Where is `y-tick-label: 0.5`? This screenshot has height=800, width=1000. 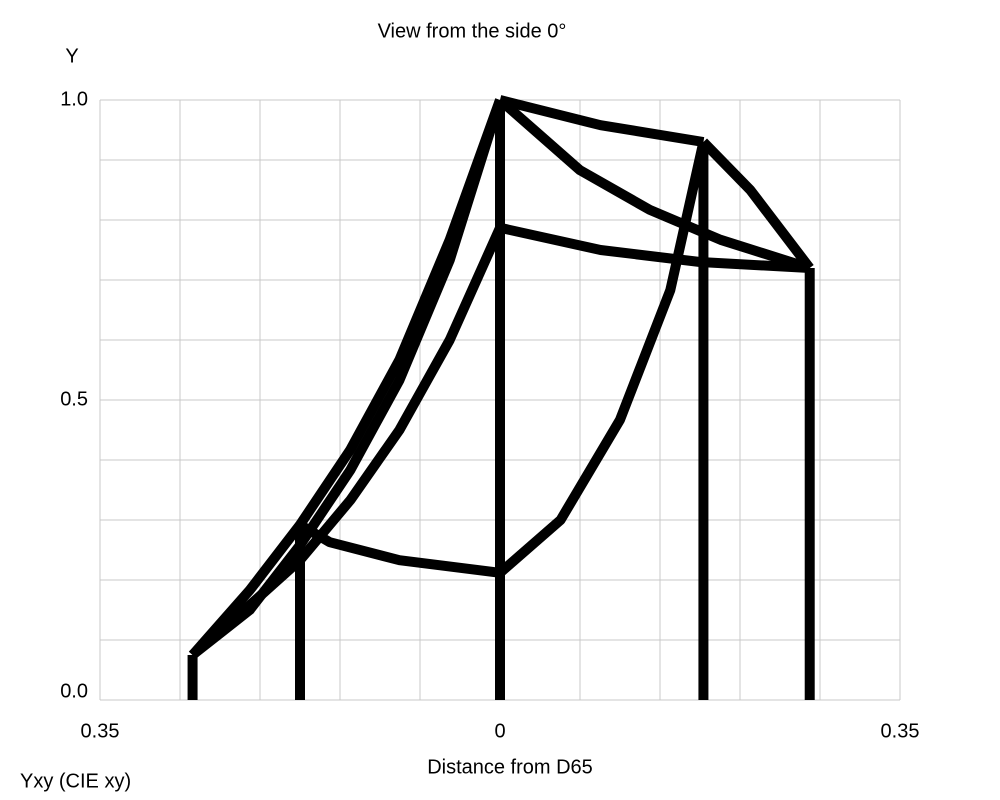 y-tick-label: 0.5 is located at coordinates (74, 399).